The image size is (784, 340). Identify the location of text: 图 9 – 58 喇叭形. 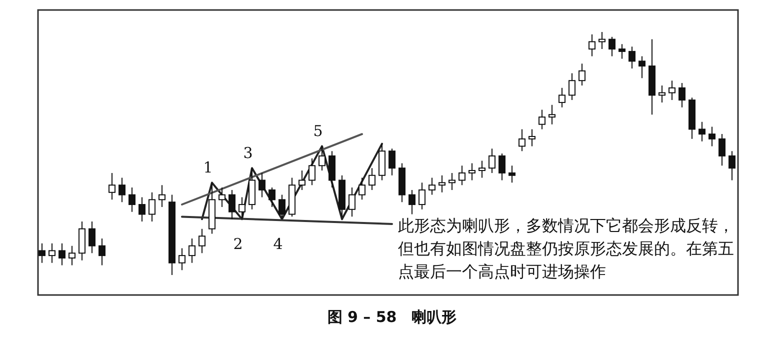
(392, 317).